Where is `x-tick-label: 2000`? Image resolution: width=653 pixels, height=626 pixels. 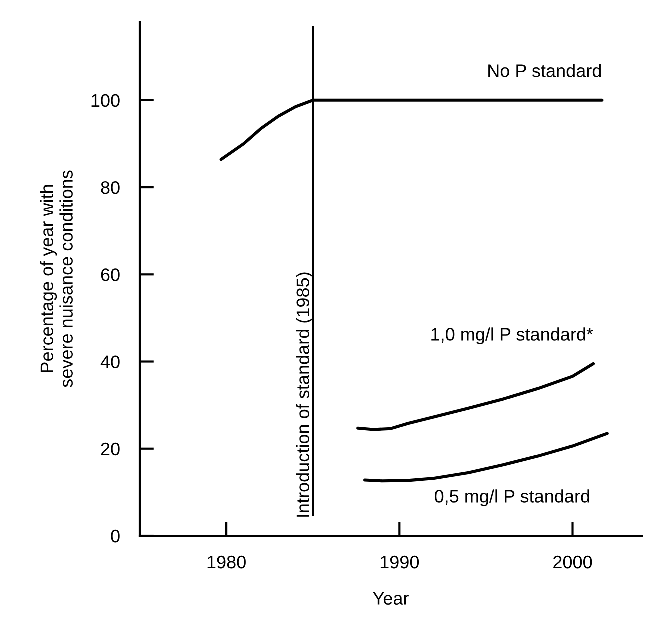
x-tick-label: 2000 is located at coordinates (573, 562).